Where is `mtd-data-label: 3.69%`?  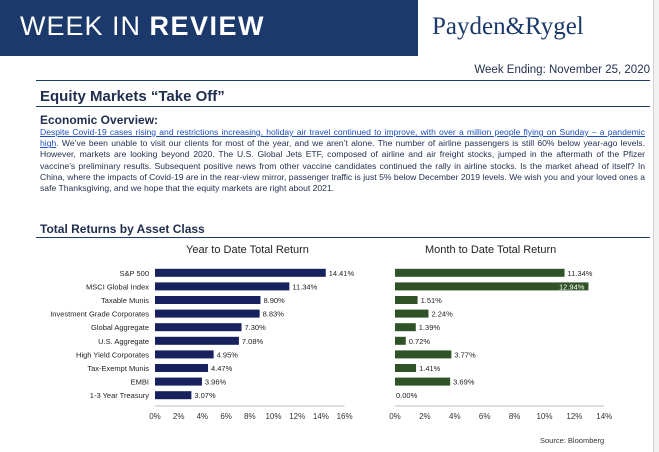
mtd-data-label: 3.69% is located at coordinates (464, 382).